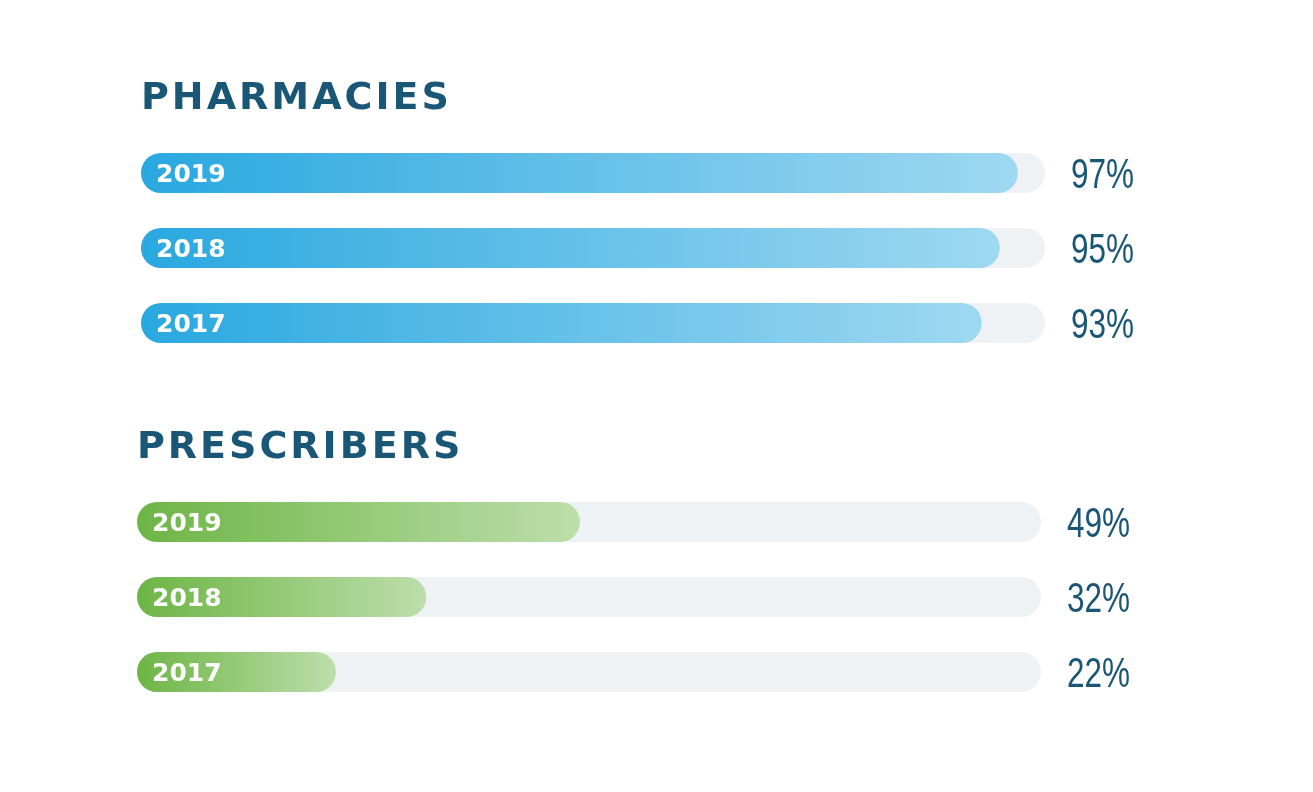  Describe the element at coordinates (1103, 323) in the screenshot. I see `data-label: 93%` at that location.